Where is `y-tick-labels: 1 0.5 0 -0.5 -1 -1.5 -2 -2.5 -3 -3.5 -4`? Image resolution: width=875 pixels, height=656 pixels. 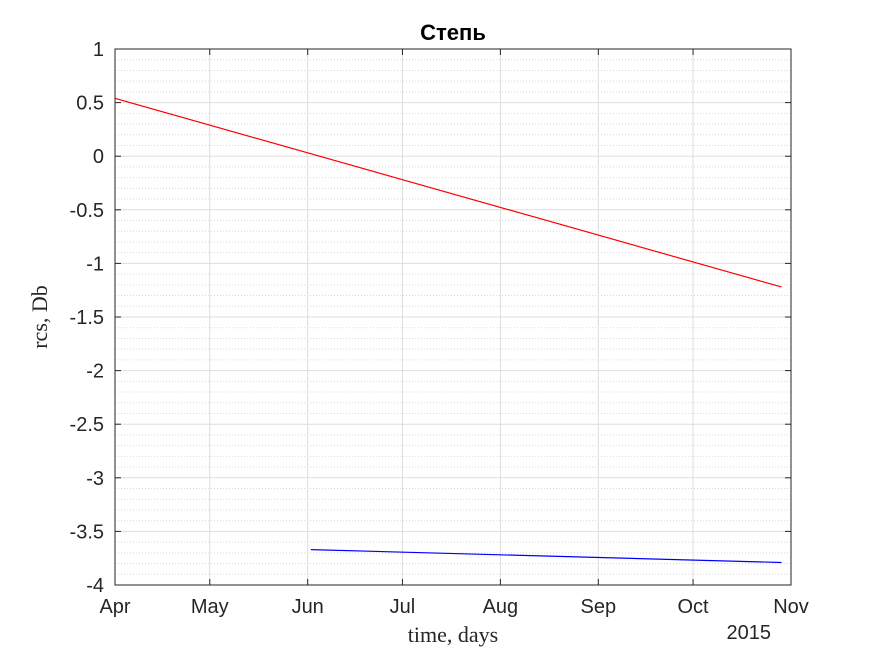 y-tick-labels: 1 0.5 0 -0.5 -1 -1.5 -2 -2.5 -3 -3.5 -4 is located at coordinates (87, 318).